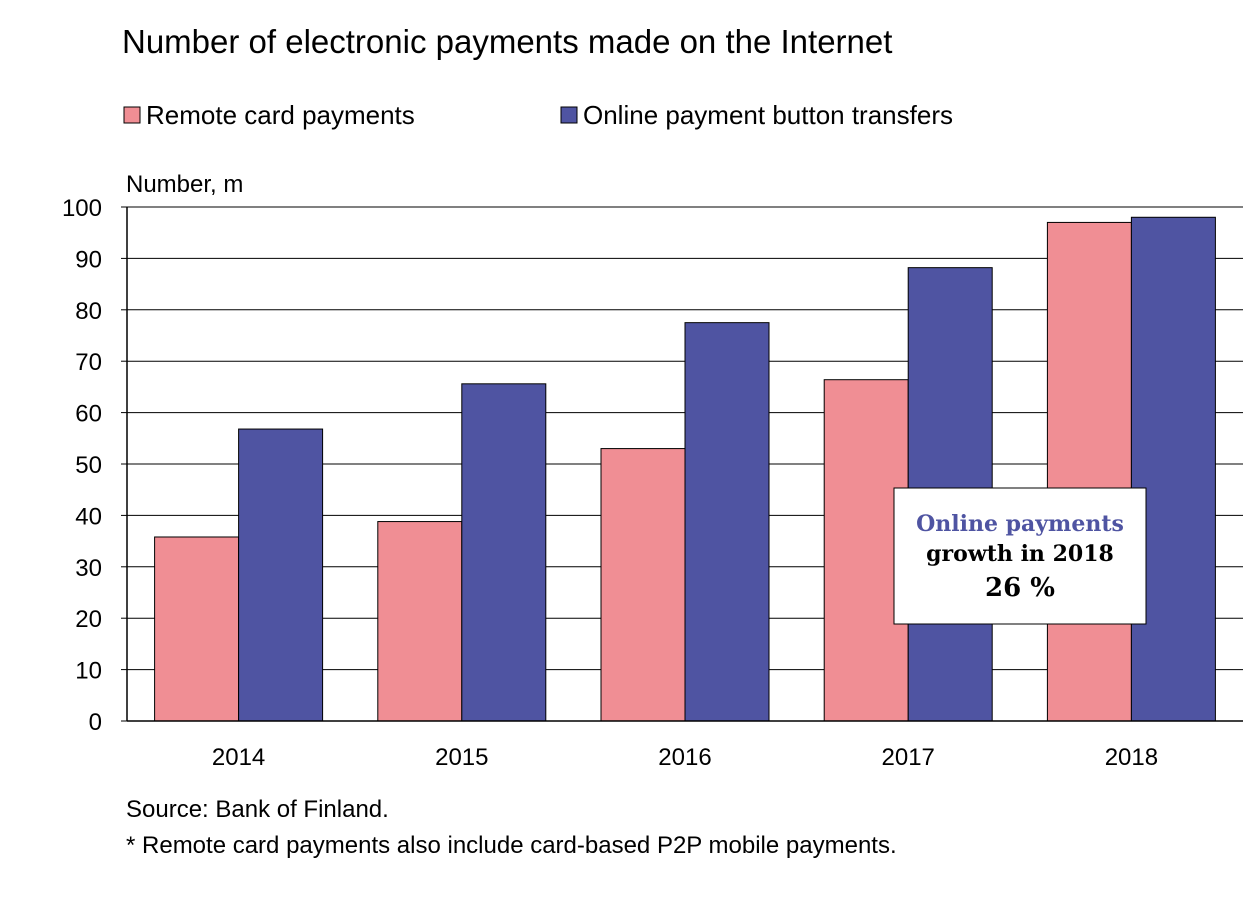 Image resolution: width=1247 pixels, height=905 pixels. I want to click on x-tick-label-2014: 2014, so click(238, 757).